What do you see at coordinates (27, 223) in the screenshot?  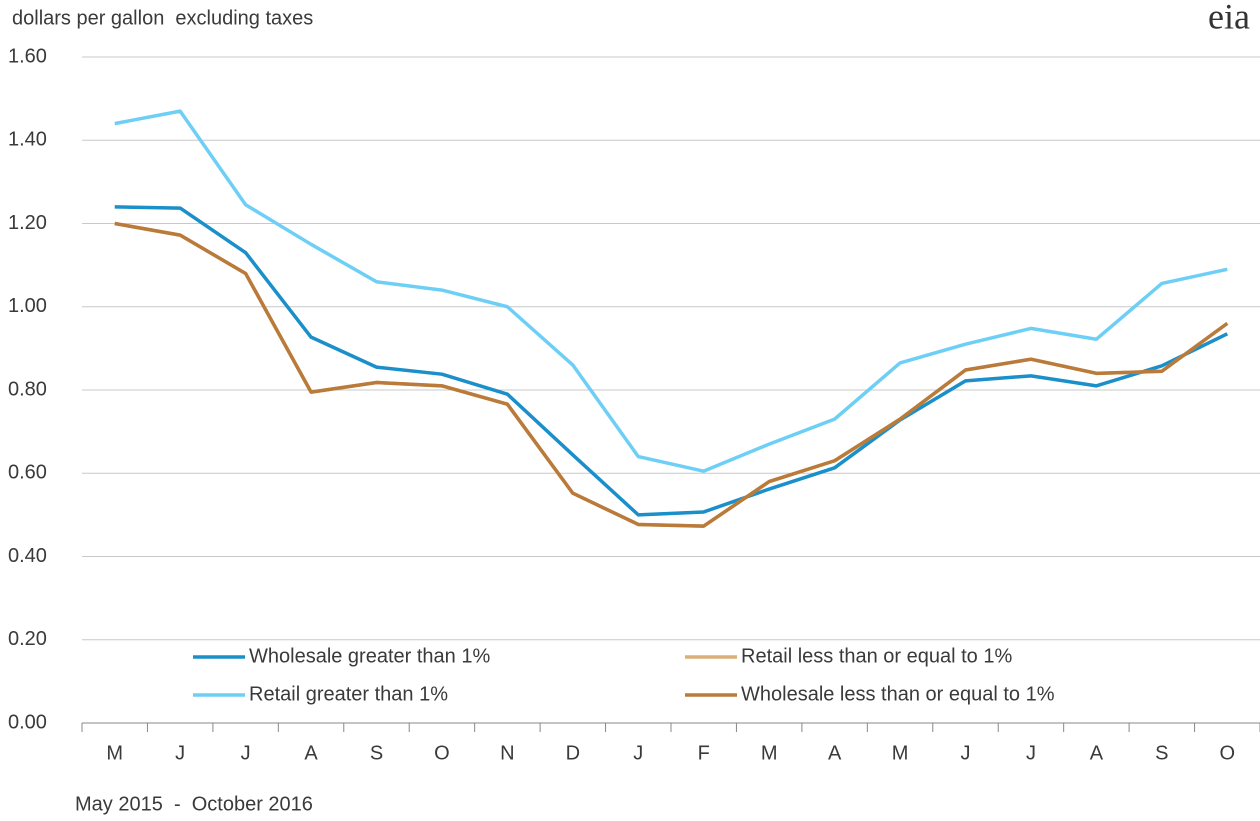 I see `y-tick-label: 1.20` at bounding box center [27, 223].